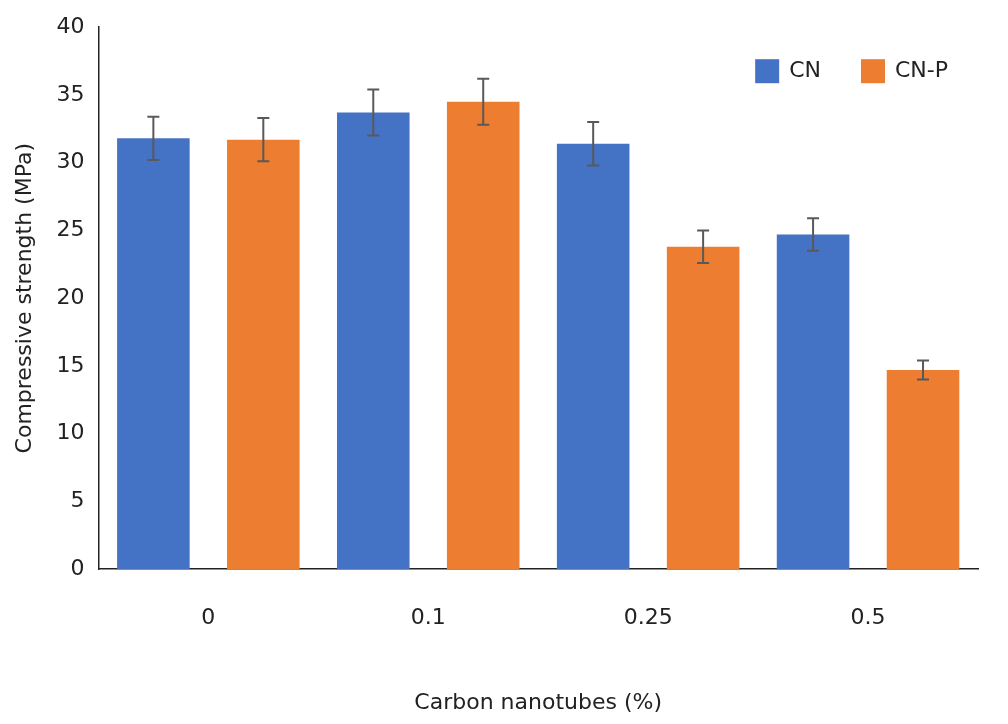 This screenshot has height=724, width=1008. What do you see at coordinates (70, 161) in the screenshot?
I see `y-tick-label: 30` at bounding box center [70, 161].